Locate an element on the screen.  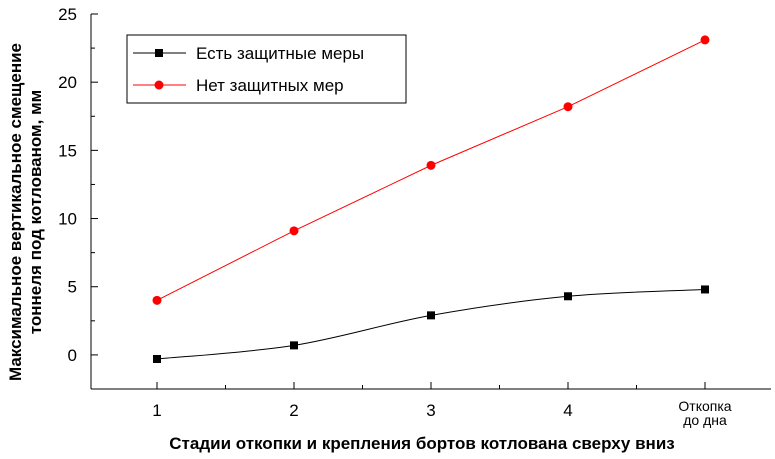
legend-marker-unprotected is located at coordinates (159, 85).